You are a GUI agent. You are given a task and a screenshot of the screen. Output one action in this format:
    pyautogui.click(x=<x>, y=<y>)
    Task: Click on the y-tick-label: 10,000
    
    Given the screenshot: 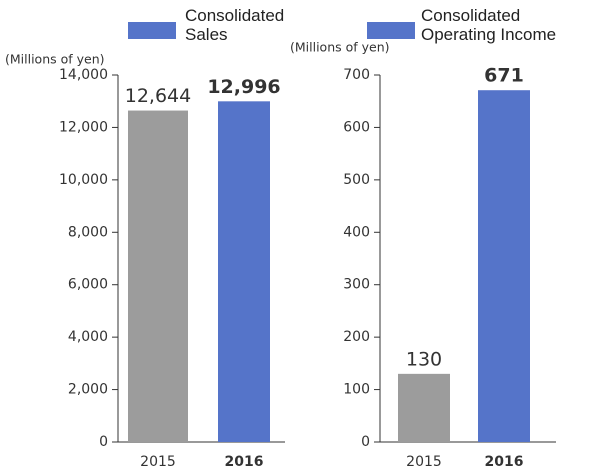 What is the action you would take?
    pyautogui.click(x=83, y=180)
    